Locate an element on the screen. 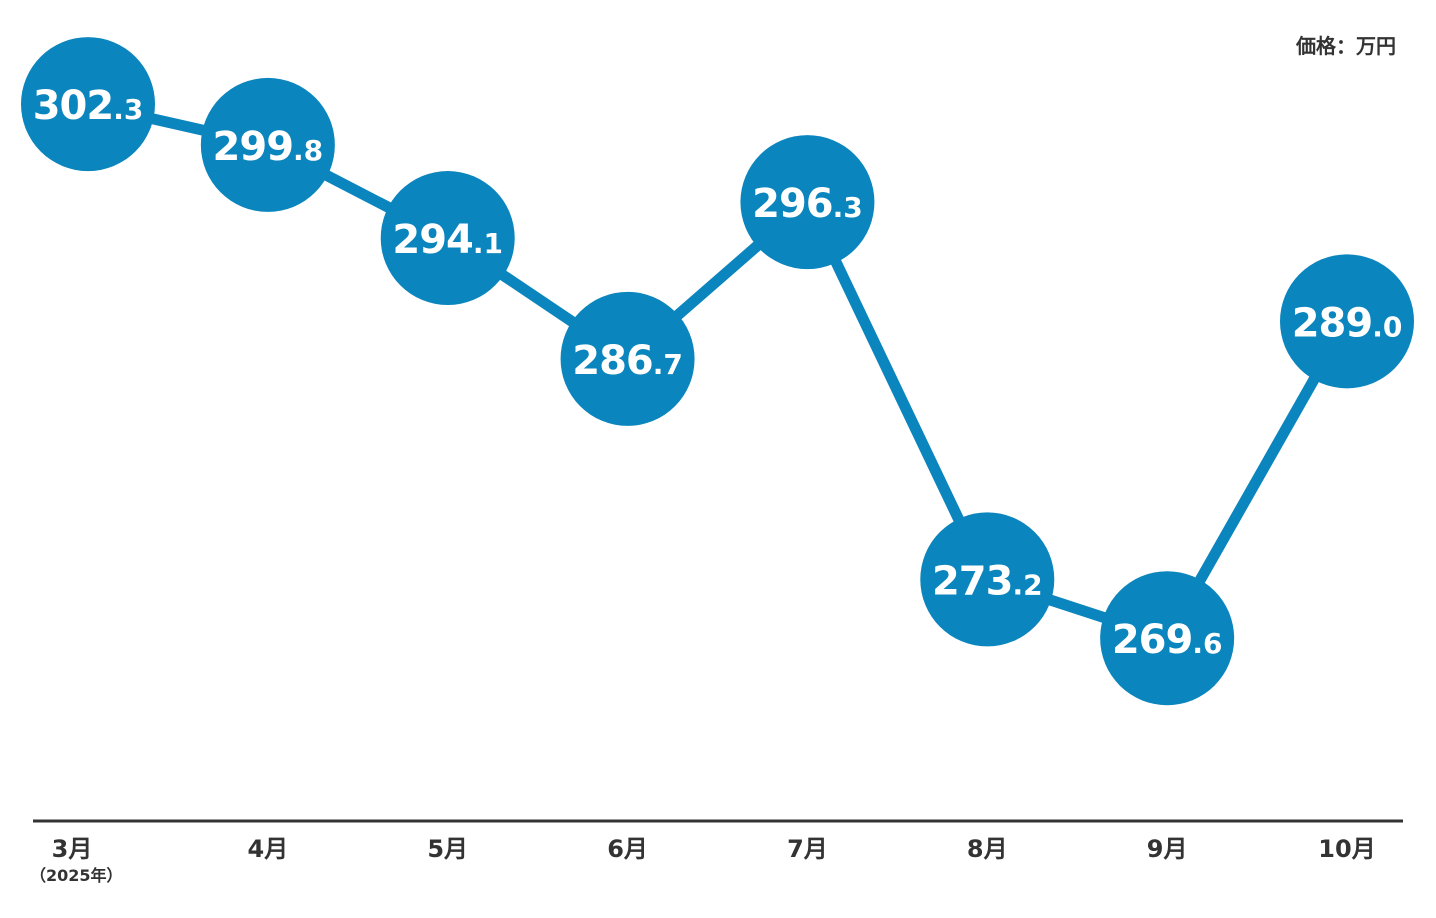 The image size is (1436, 918). data-point: 269.6 is located at coordinates (1167, 638).